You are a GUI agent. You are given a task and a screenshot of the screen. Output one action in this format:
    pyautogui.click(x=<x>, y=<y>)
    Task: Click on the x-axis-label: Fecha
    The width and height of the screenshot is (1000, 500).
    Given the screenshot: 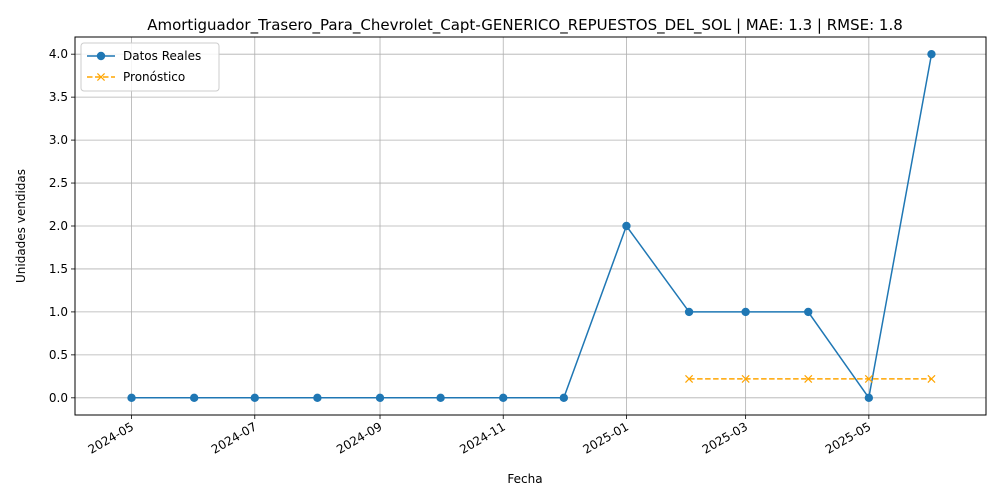 What is the action you would take?
    pyautogui.click(x=524, y=479)
    